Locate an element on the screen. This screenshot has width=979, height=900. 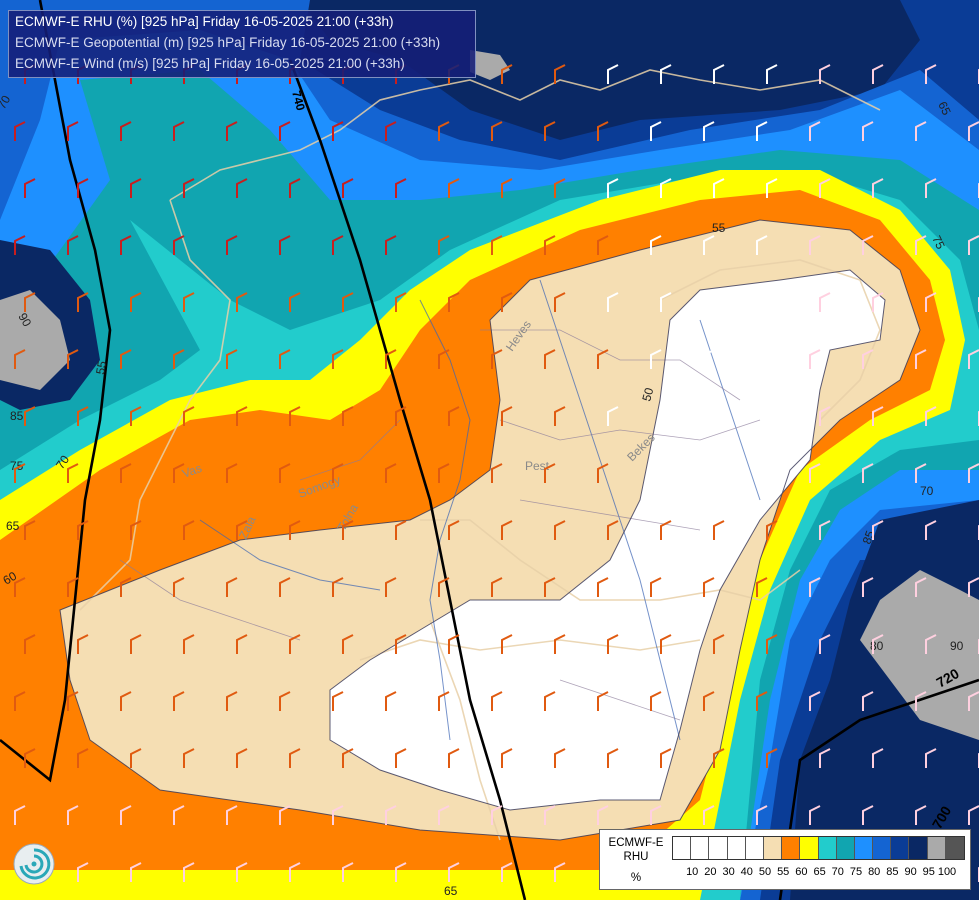
rhu-label: 65 is located at coordinates (13, 526).